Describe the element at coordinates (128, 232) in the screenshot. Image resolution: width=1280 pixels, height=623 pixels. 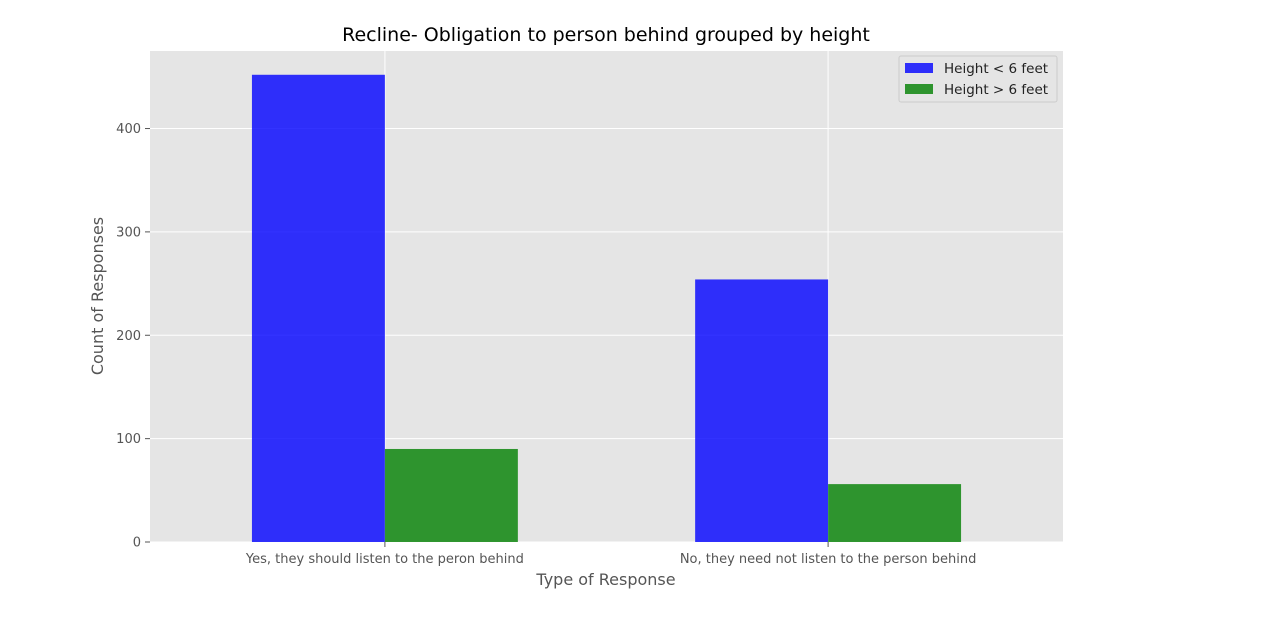
I see `y-tick-label: 300` at that location.